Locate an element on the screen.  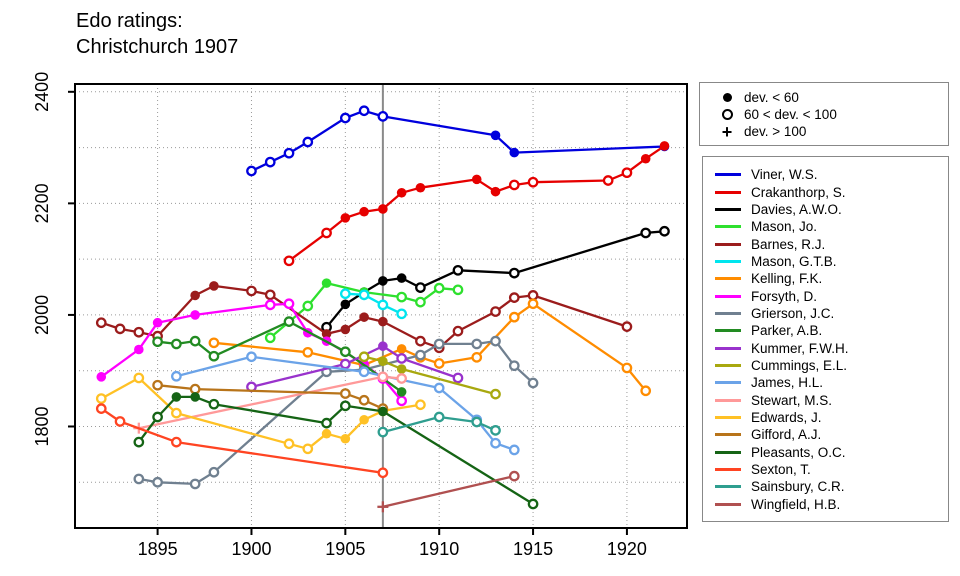
player-legend-item: Cummings, E.L. is located at coordinates (831, 365).